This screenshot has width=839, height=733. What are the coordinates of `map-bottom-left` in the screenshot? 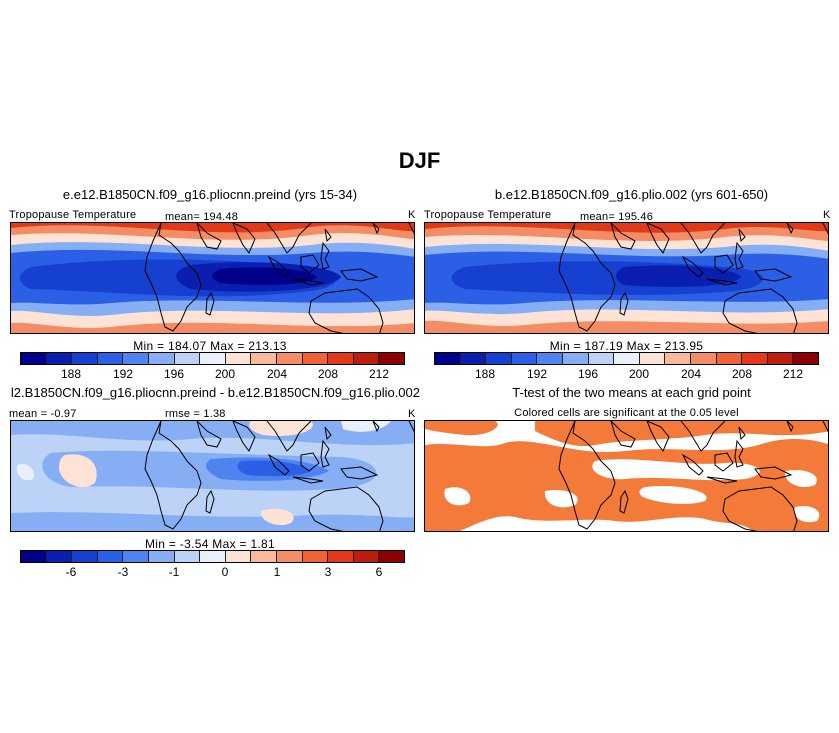 It's located at (212, 476).